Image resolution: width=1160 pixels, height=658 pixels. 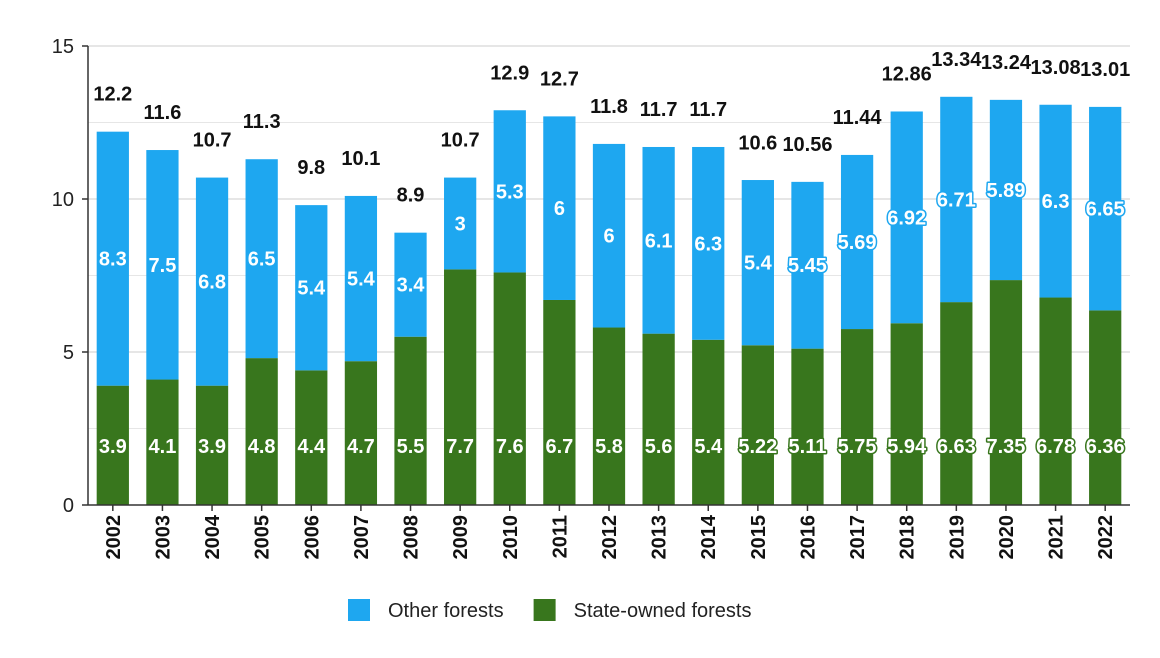 What do you see at coordinates (1056, 68) in the screenshot?
I see `total-value-label: 13.08` at bounding box center [1056, 68].